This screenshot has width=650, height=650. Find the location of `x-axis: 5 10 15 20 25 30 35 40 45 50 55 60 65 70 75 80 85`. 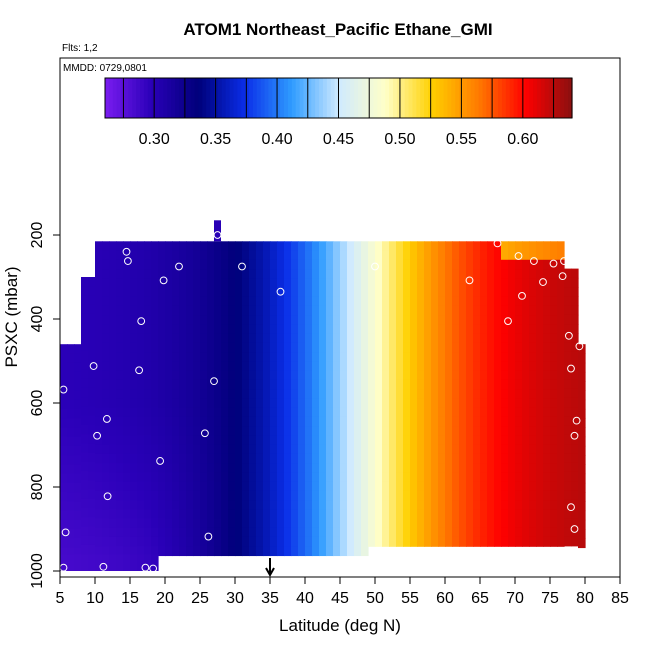

x-axis: 5 10 15 20 25 30 35 40 45 50 55 60 65 70 75 80 85 is located at coordinates (342, 591).